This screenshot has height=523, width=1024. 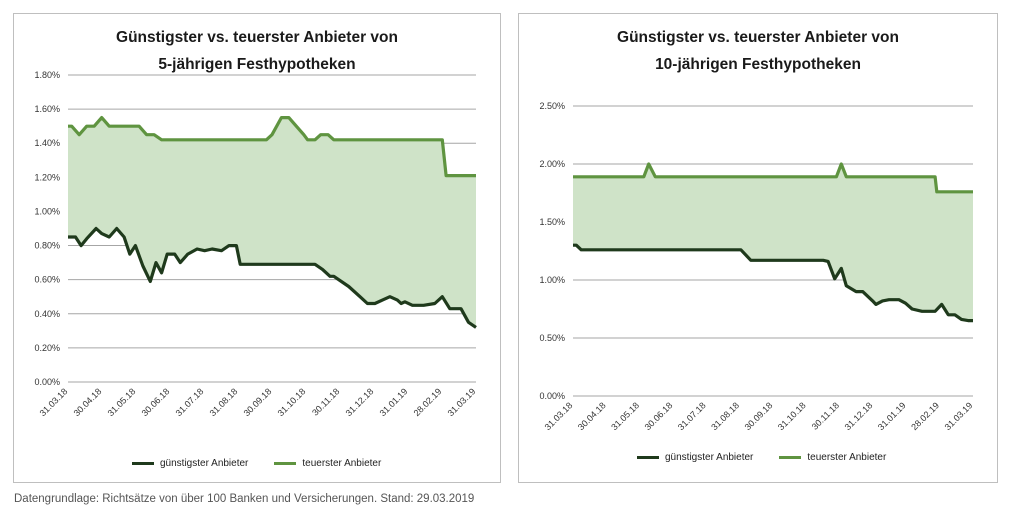 What do you see at coordinates (552, 164) in the screenshot?
I see `y-tick-label: 2.00%` at bounding box center [552, 164].